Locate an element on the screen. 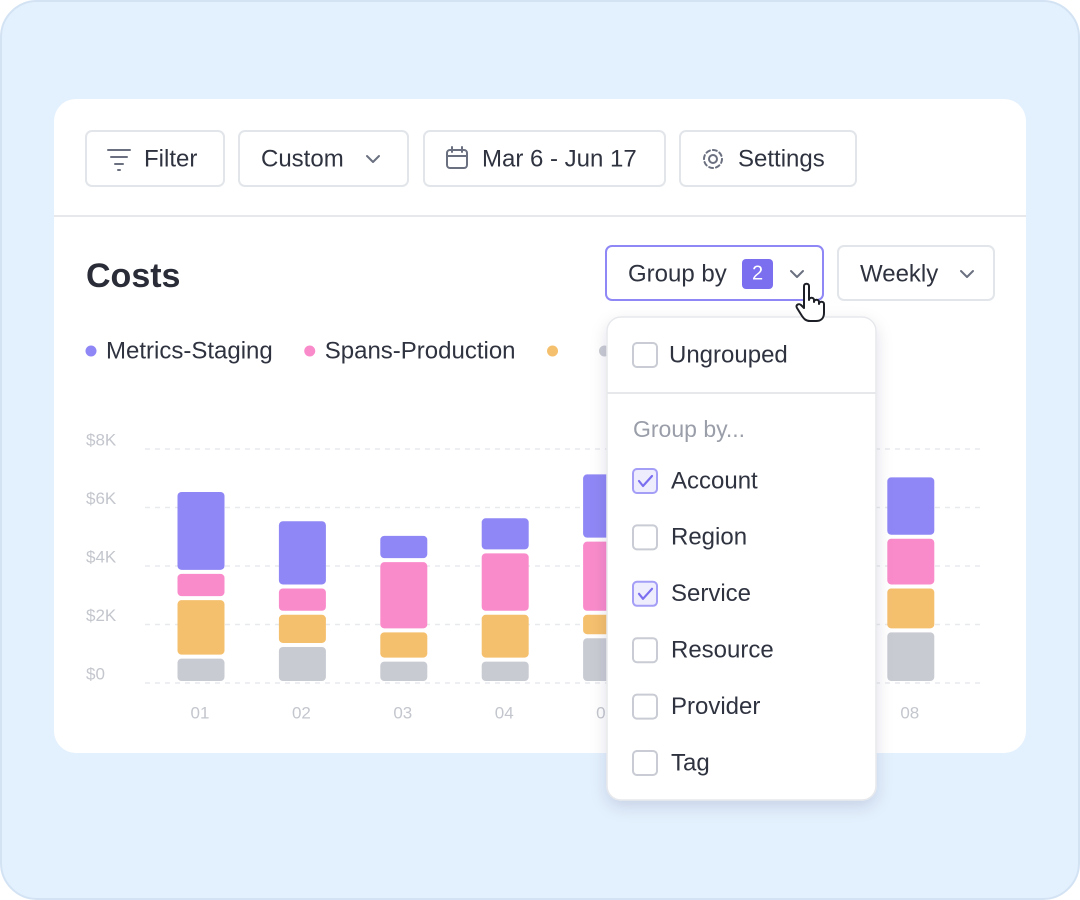  y-tick-label: $4K is located at coordinates (101, 556).